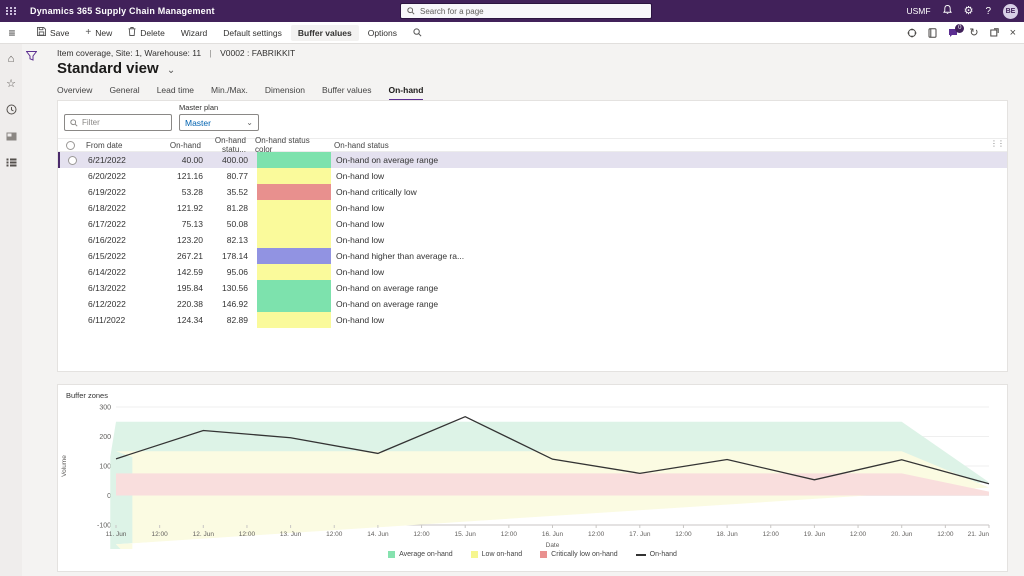 Image resolution: width=1024 pixels, height=576 pixels. What do you see at coordinates (190, 208) in the screenshot?
I see `cell-on-hand: 121.92` at bounding box center [190, 208].